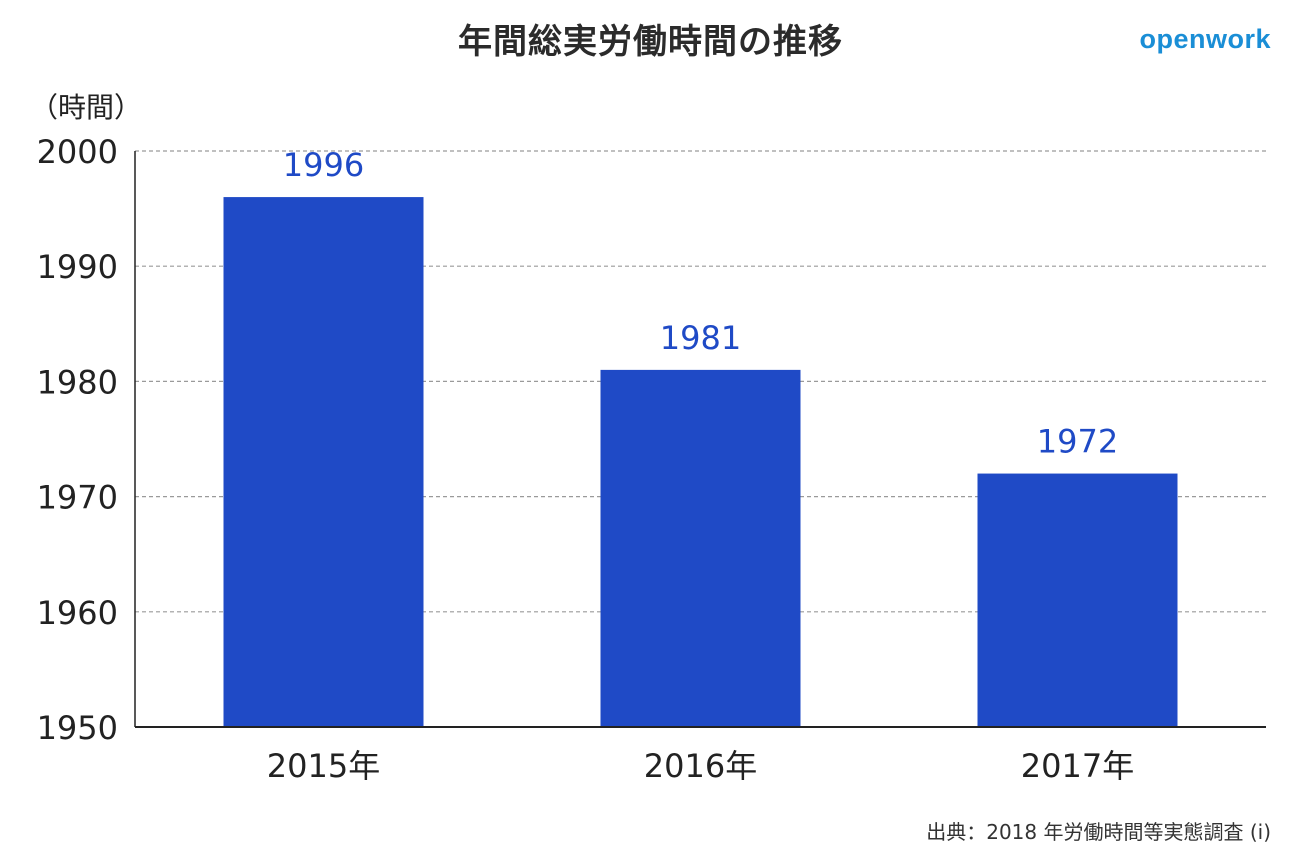 The width and height of the screenshot is (1301, 861). What do you see at coordinates (1077, 442) in the screenshot?
I see `value-label: 1972` at bounding box center [1077, 442].